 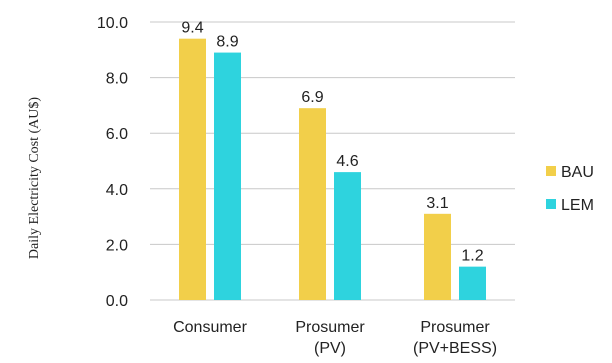 I want to click on category-labels: Consumer Prosumer (PV) Prosumer (PV+BESS), so click(x=335, y=338).